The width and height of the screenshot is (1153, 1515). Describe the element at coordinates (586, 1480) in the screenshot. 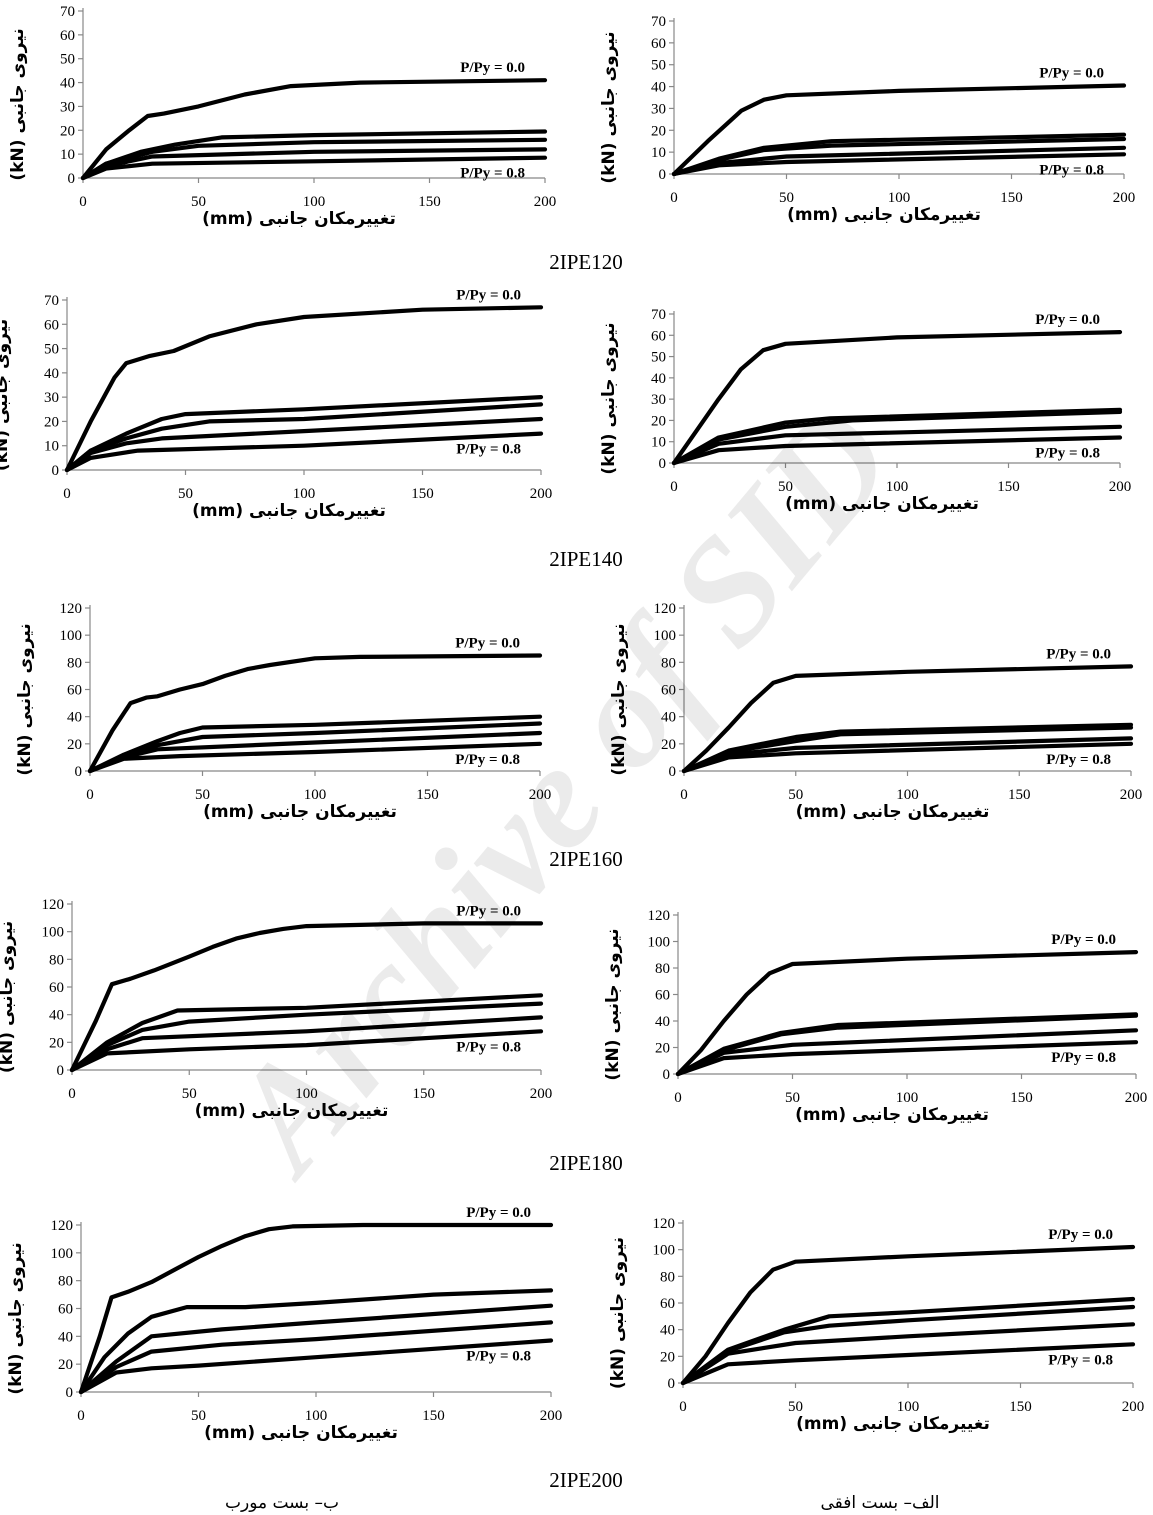

I see `row-caption-2ipe200: 2IPE200` at that location.